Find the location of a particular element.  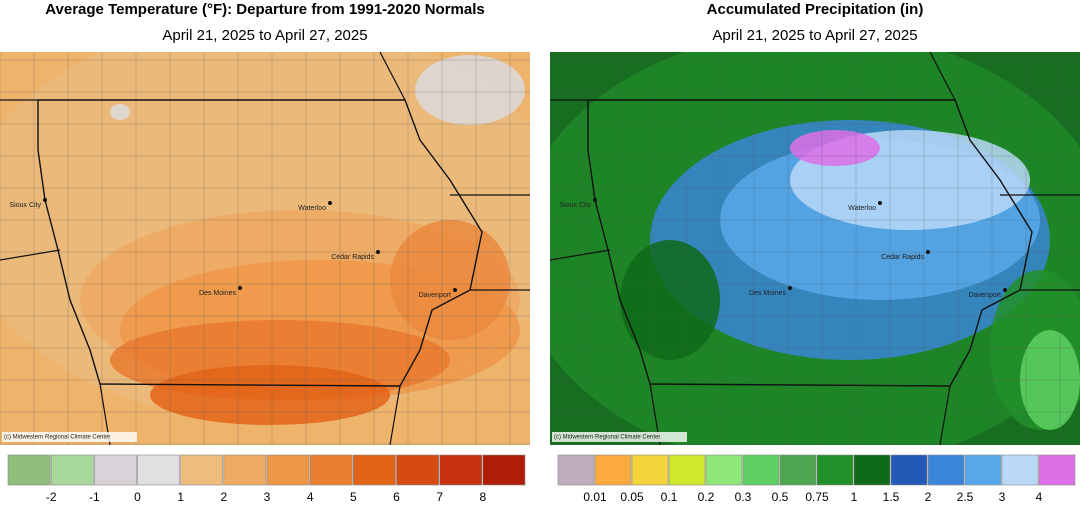

legend-label: 6 is located at coordinates (396, 497).